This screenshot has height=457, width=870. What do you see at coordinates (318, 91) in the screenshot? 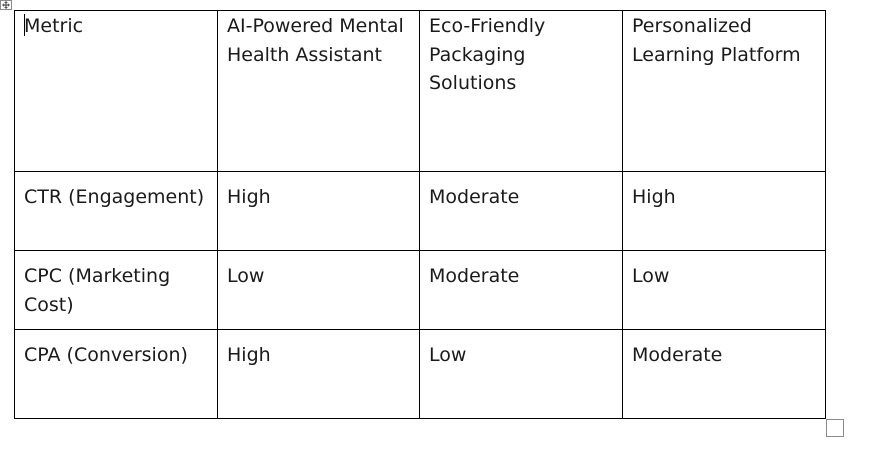
I see `header-cell-ai-mental-health: AI-Powered Mental Health Assistant` at bounding box center [318, 91].